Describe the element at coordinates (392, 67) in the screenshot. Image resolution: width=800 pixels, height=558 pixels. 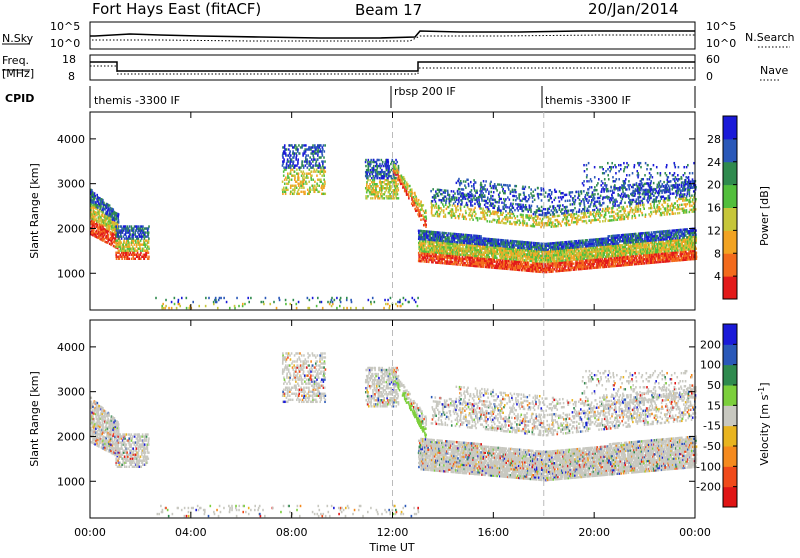
I see `freq-frame` at that location.